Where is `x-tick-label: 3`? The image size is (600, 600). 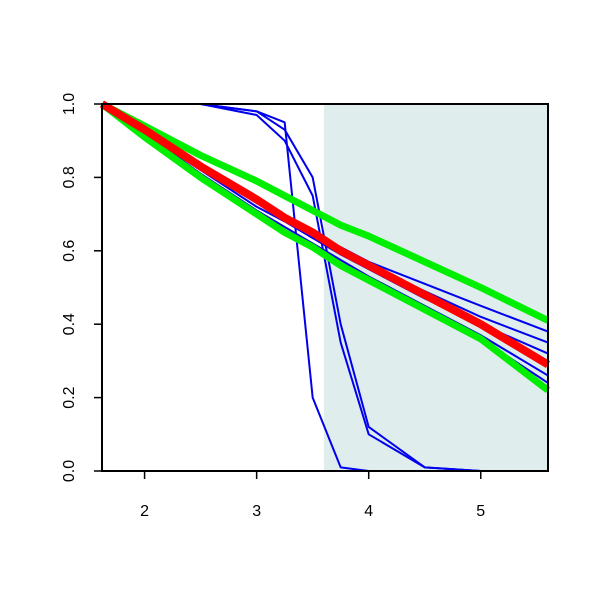 x-tick-label: 3 is located at coordinates (256, 511).